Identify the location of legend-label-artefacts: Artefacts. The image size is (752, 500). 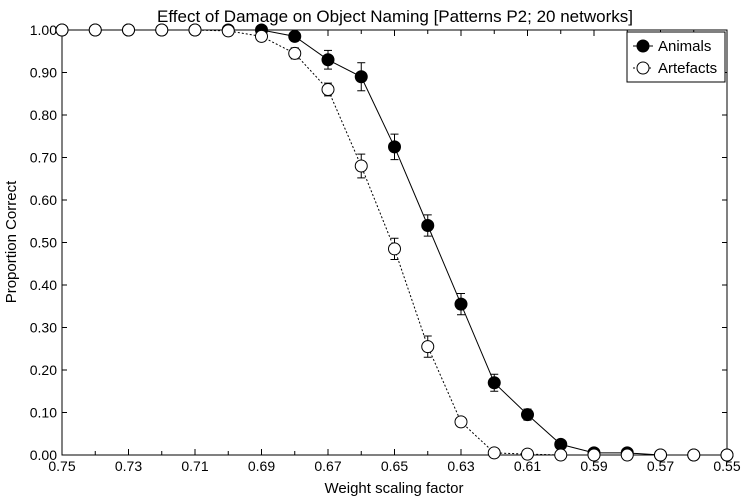
(687, 68).